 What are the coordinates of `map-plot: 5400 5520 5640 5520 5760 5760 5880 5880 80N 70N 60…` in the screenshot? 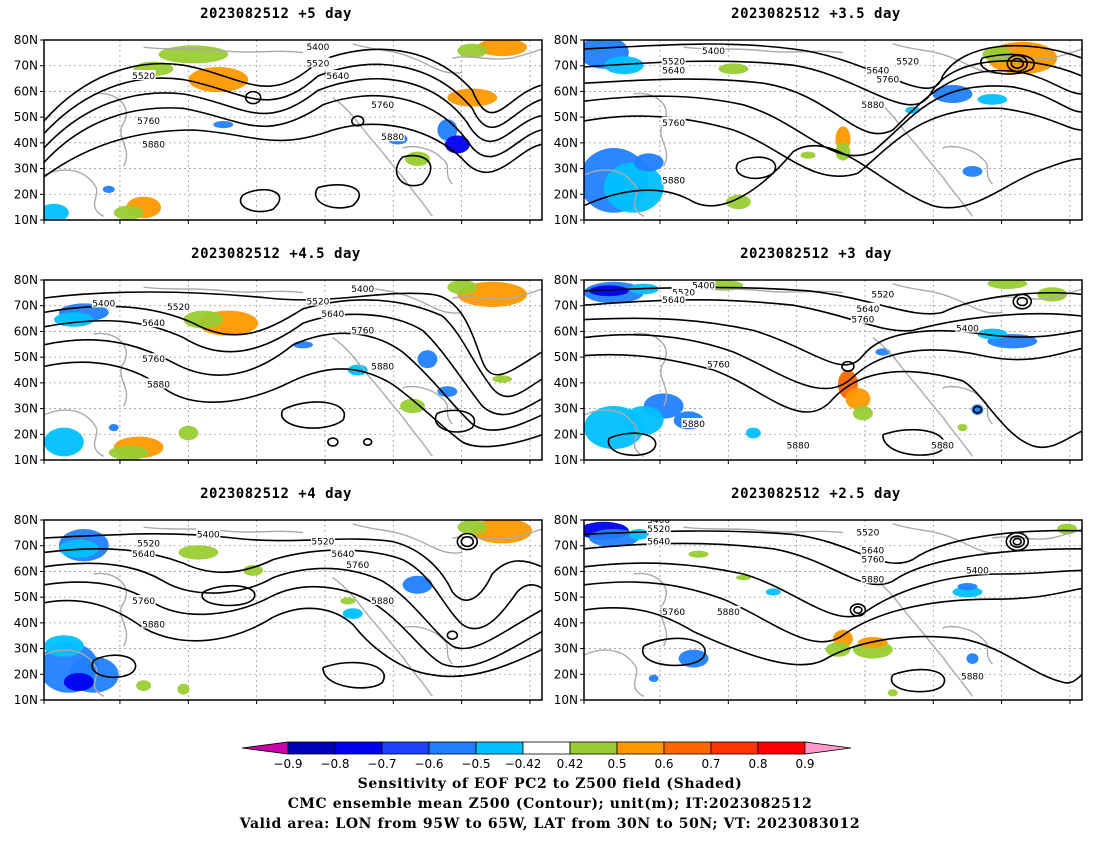 It's located at (279, 129).